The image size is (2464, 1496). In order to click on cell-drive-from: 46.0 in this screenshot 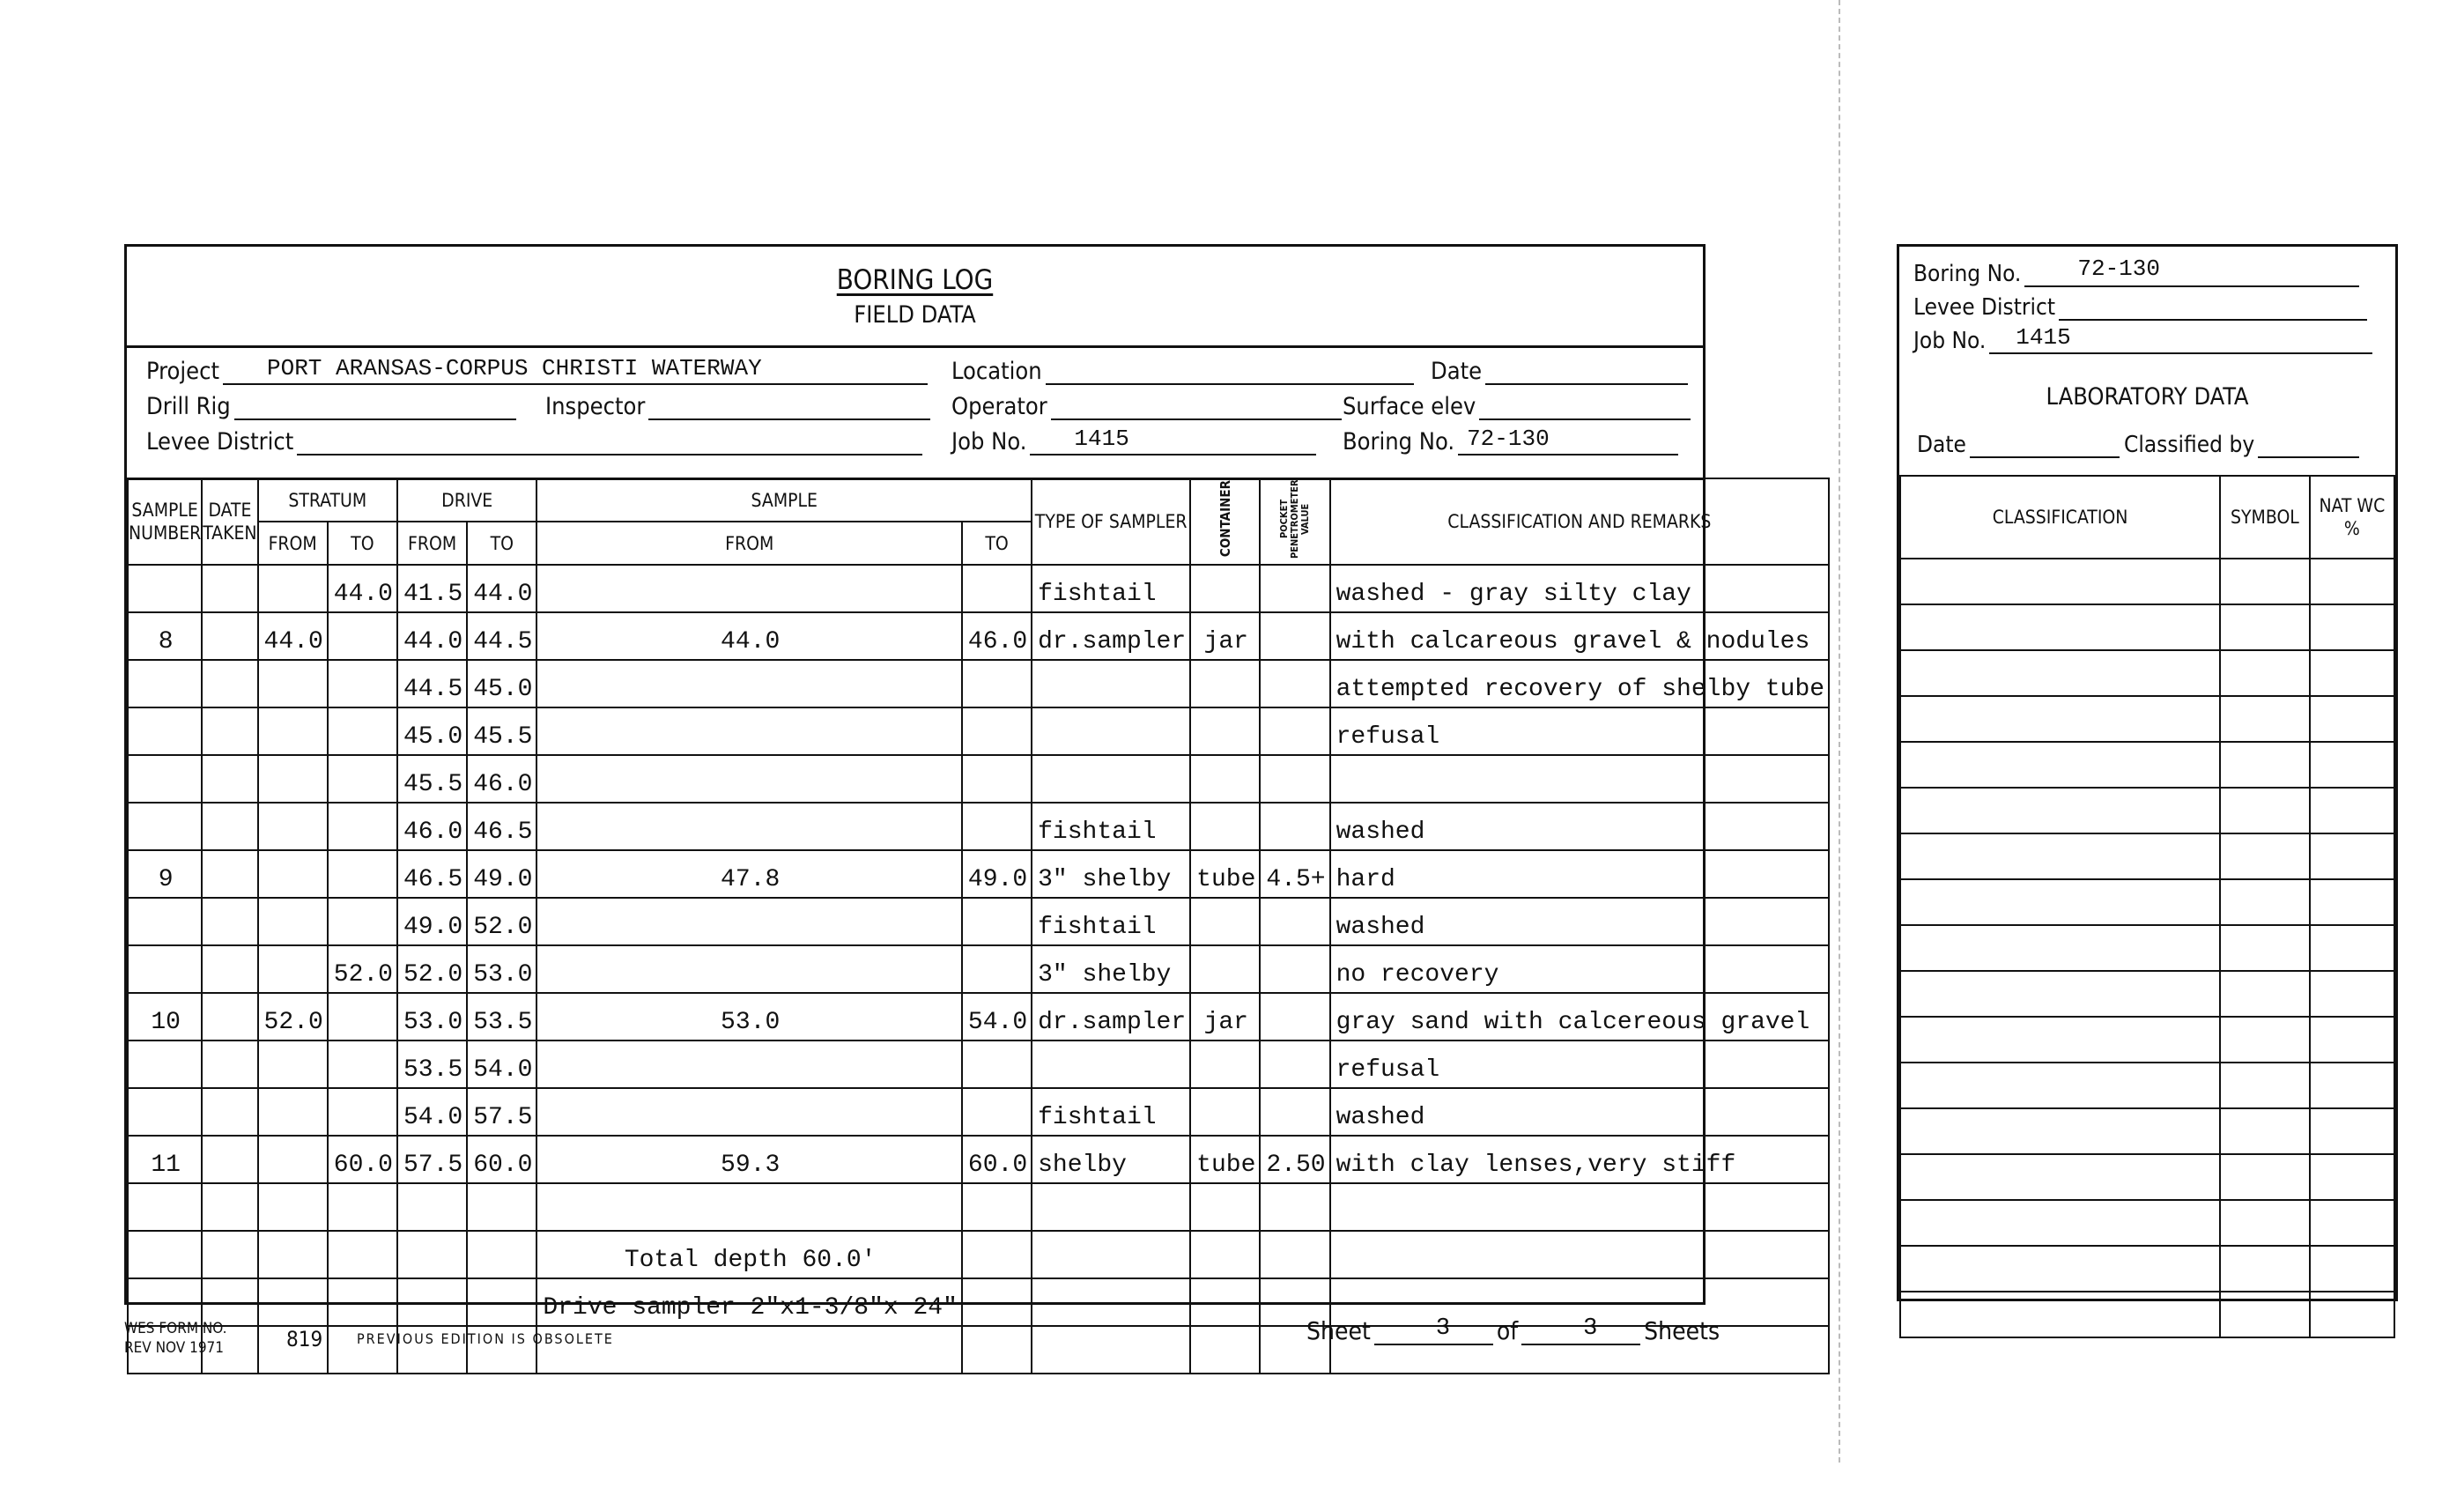, I will do `click(432, 827)`.